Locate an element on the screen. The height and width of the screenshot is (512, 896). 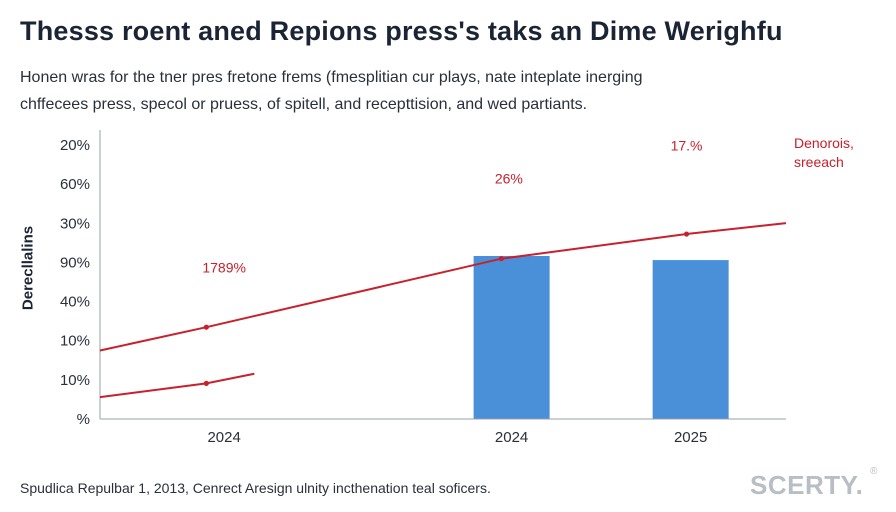
y-axis-ticks: 20% 60% 30% 90% 40% 10% 10%% is located at coordinates (75, 282).